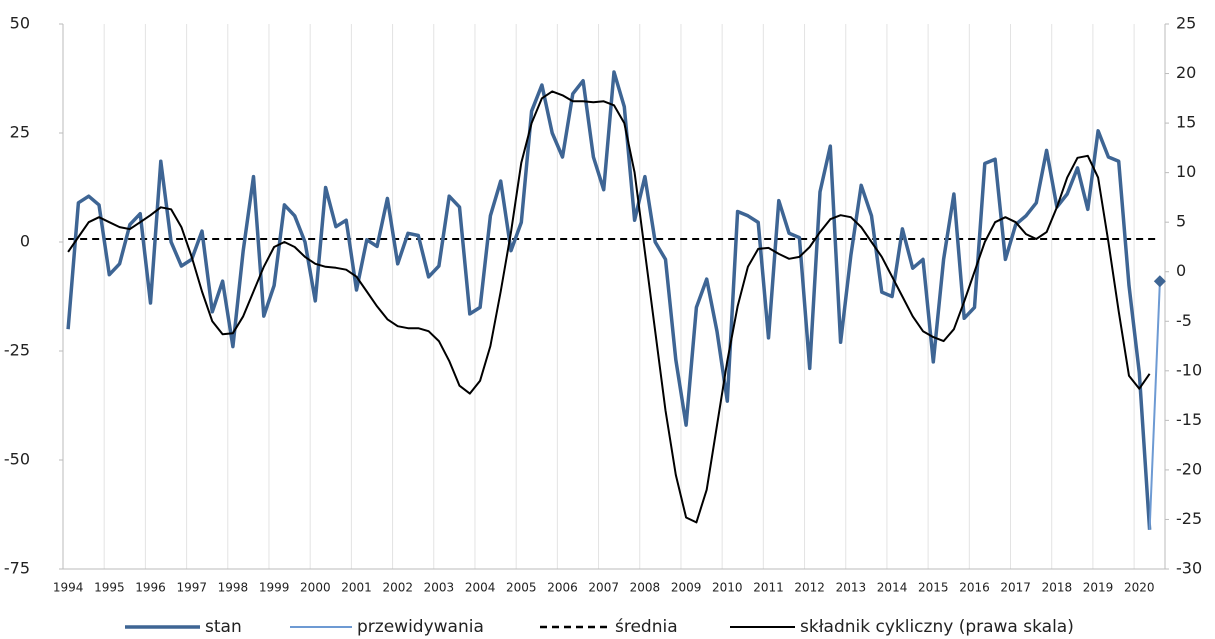 This screenshot has height=639, width=1215. I want to click on y2-tick-label: -15, so click(1189, 419).